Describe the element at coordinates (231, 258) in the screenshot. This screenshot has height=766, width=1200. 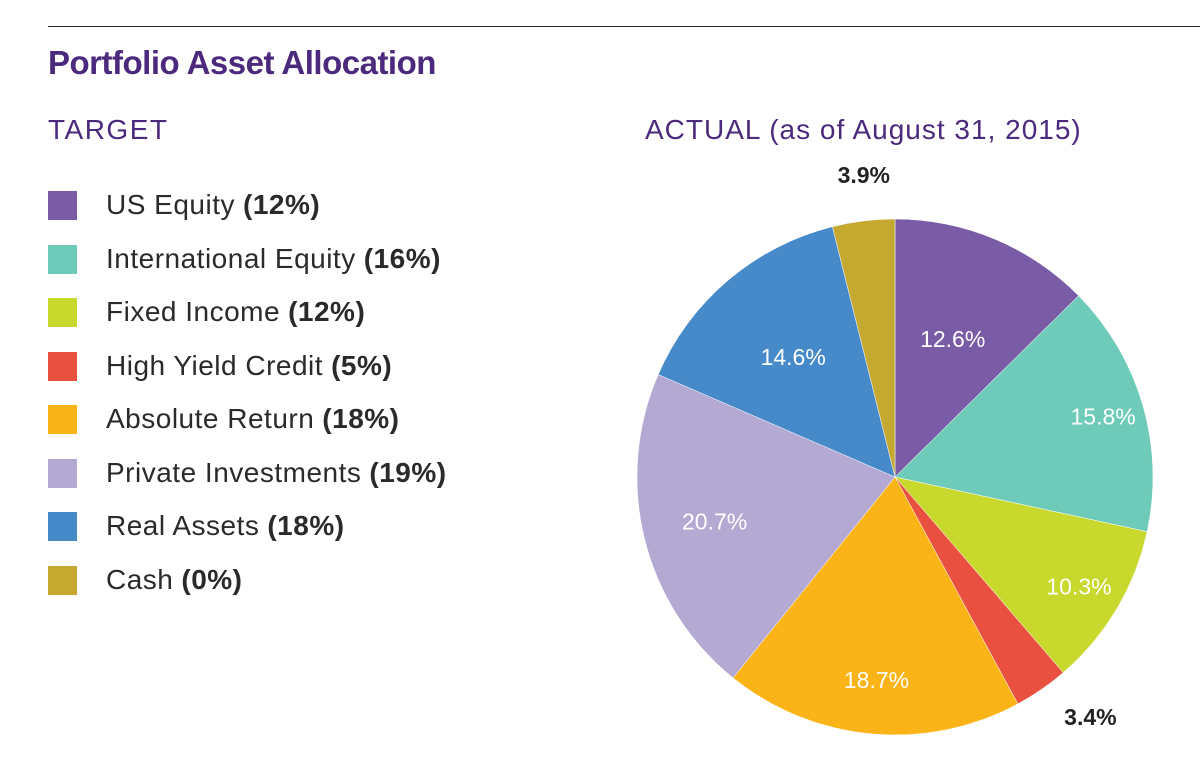
I see `legend-category: International Equity` at that location.